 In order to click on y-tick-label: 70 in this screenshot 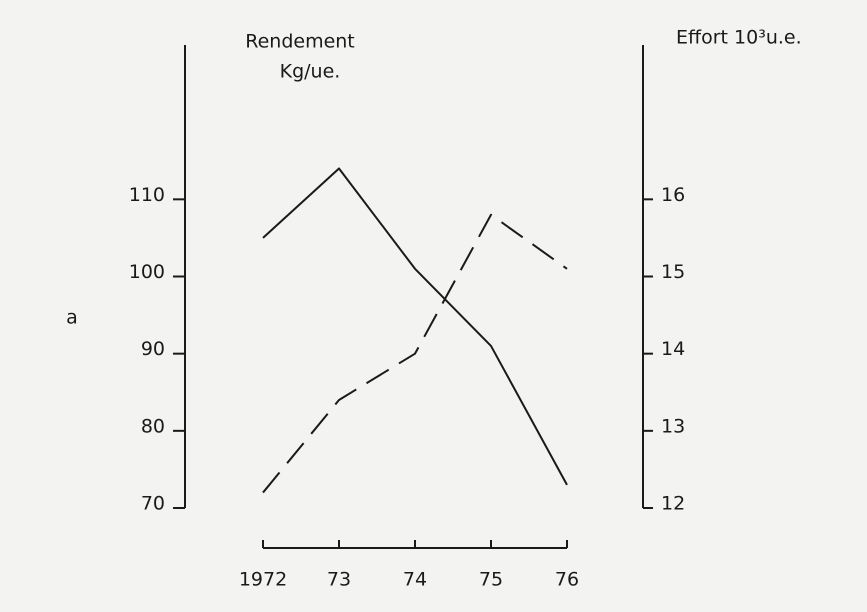, I will do `click(153, 504)`.